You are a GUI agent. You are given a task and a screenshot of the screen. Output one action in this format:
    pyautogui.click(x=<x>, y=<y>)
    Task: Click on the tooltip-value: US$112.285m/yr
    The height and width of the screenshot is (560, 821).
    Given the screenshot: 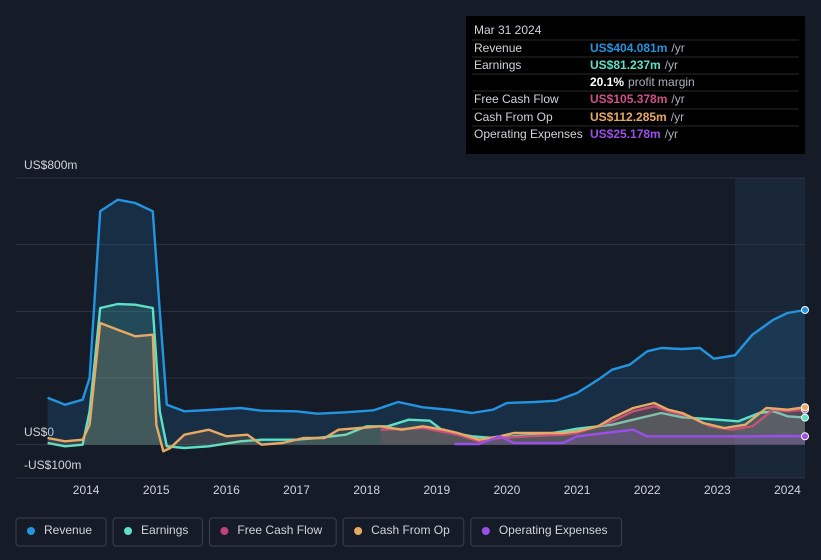 What is the action you would take?
    pyautogui.click(x=637, y=117)
    